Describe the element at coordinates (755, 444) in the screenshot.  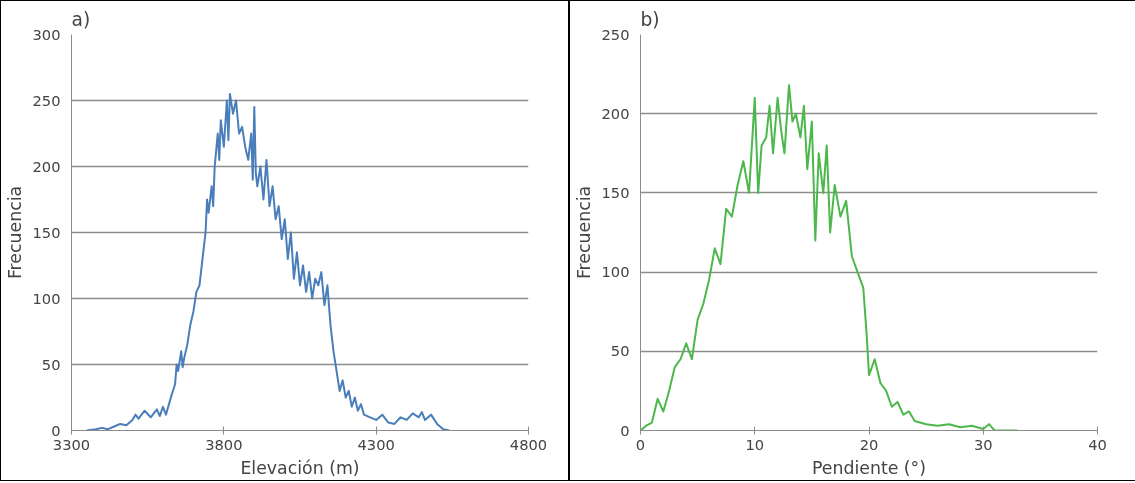
I see `x-tick-label: 10` at that location.